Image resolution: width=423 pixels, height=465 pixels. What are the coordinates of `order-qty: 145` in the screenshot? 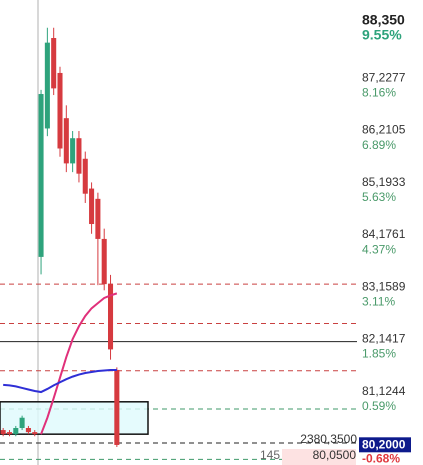 It's located at (270, 455).